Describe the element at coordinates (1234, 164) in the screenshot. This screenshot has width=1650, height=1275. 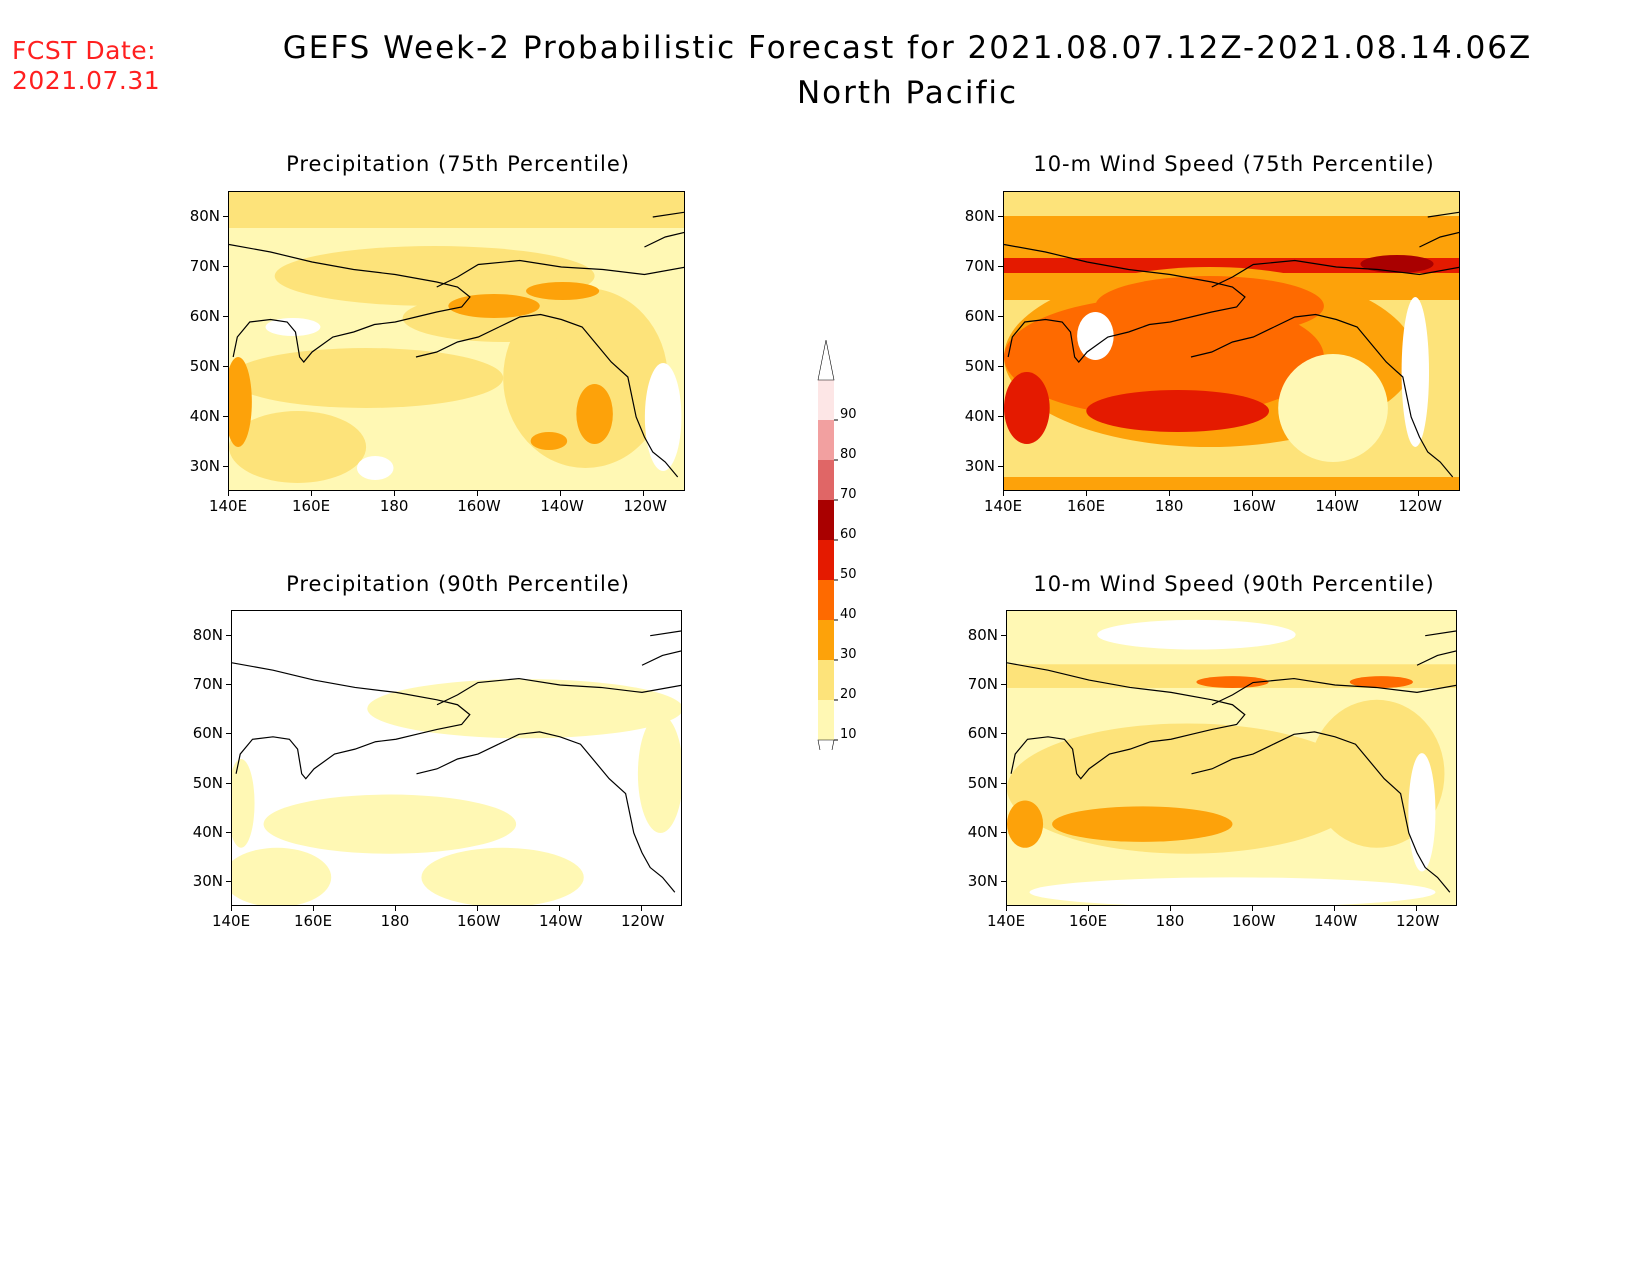
I see `panel-title-wind75: 10-m Wind Speed (75th Percentile)` at that location.